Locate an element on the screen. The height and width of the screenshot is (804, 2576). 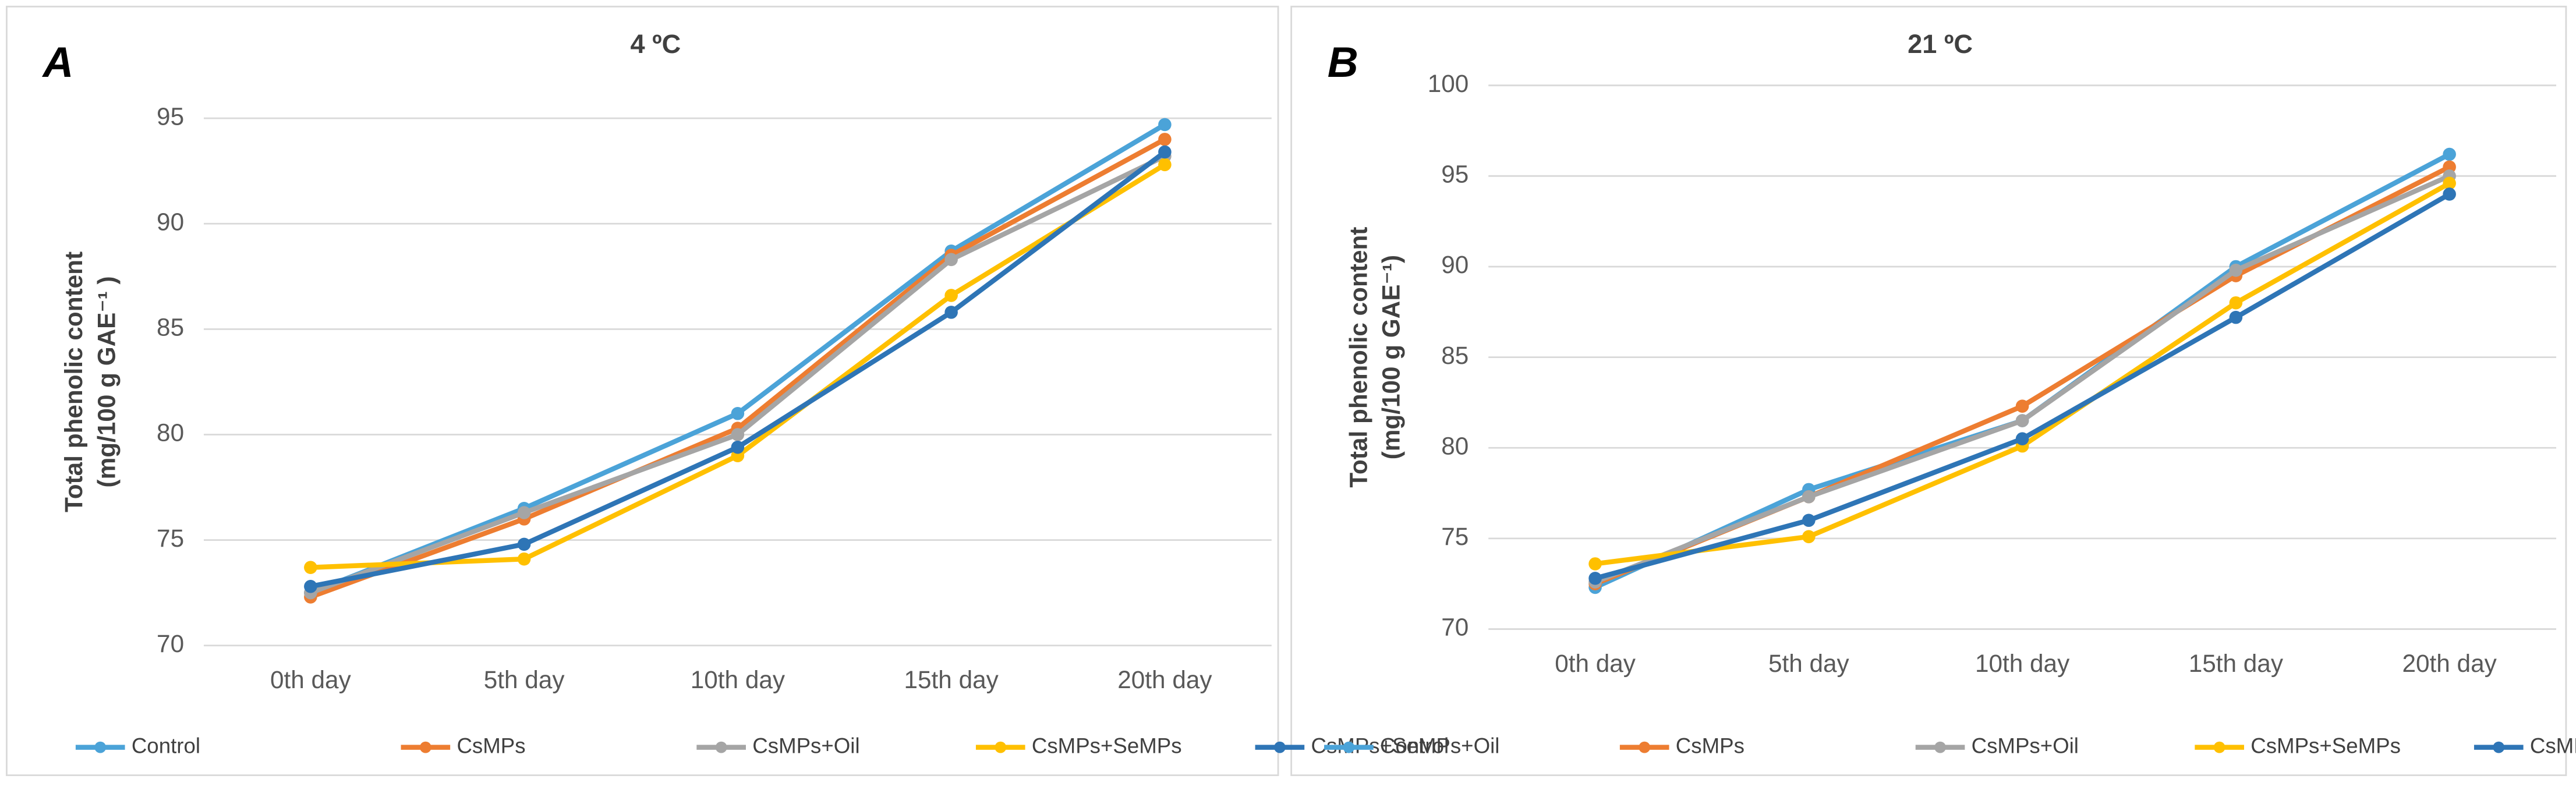
panel-label: B is located at coordinates (1343, 62).